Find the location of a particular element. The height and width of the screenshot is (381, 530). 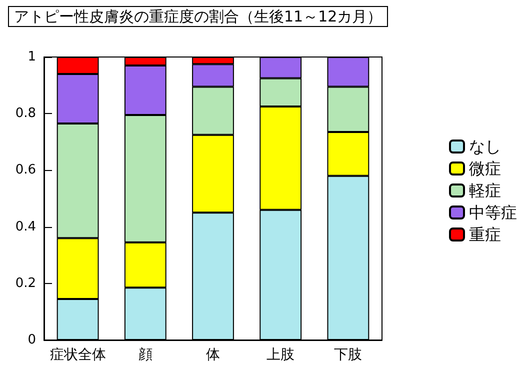

y-tick-label: 0.6 is located at coordinates (25, 170).